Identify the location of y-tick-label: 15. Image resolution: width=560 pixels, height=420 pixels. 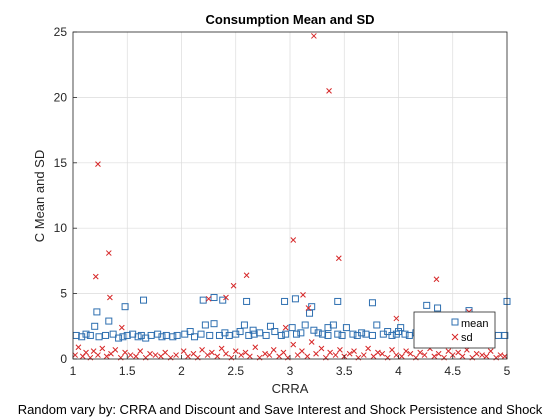
(61, 163).